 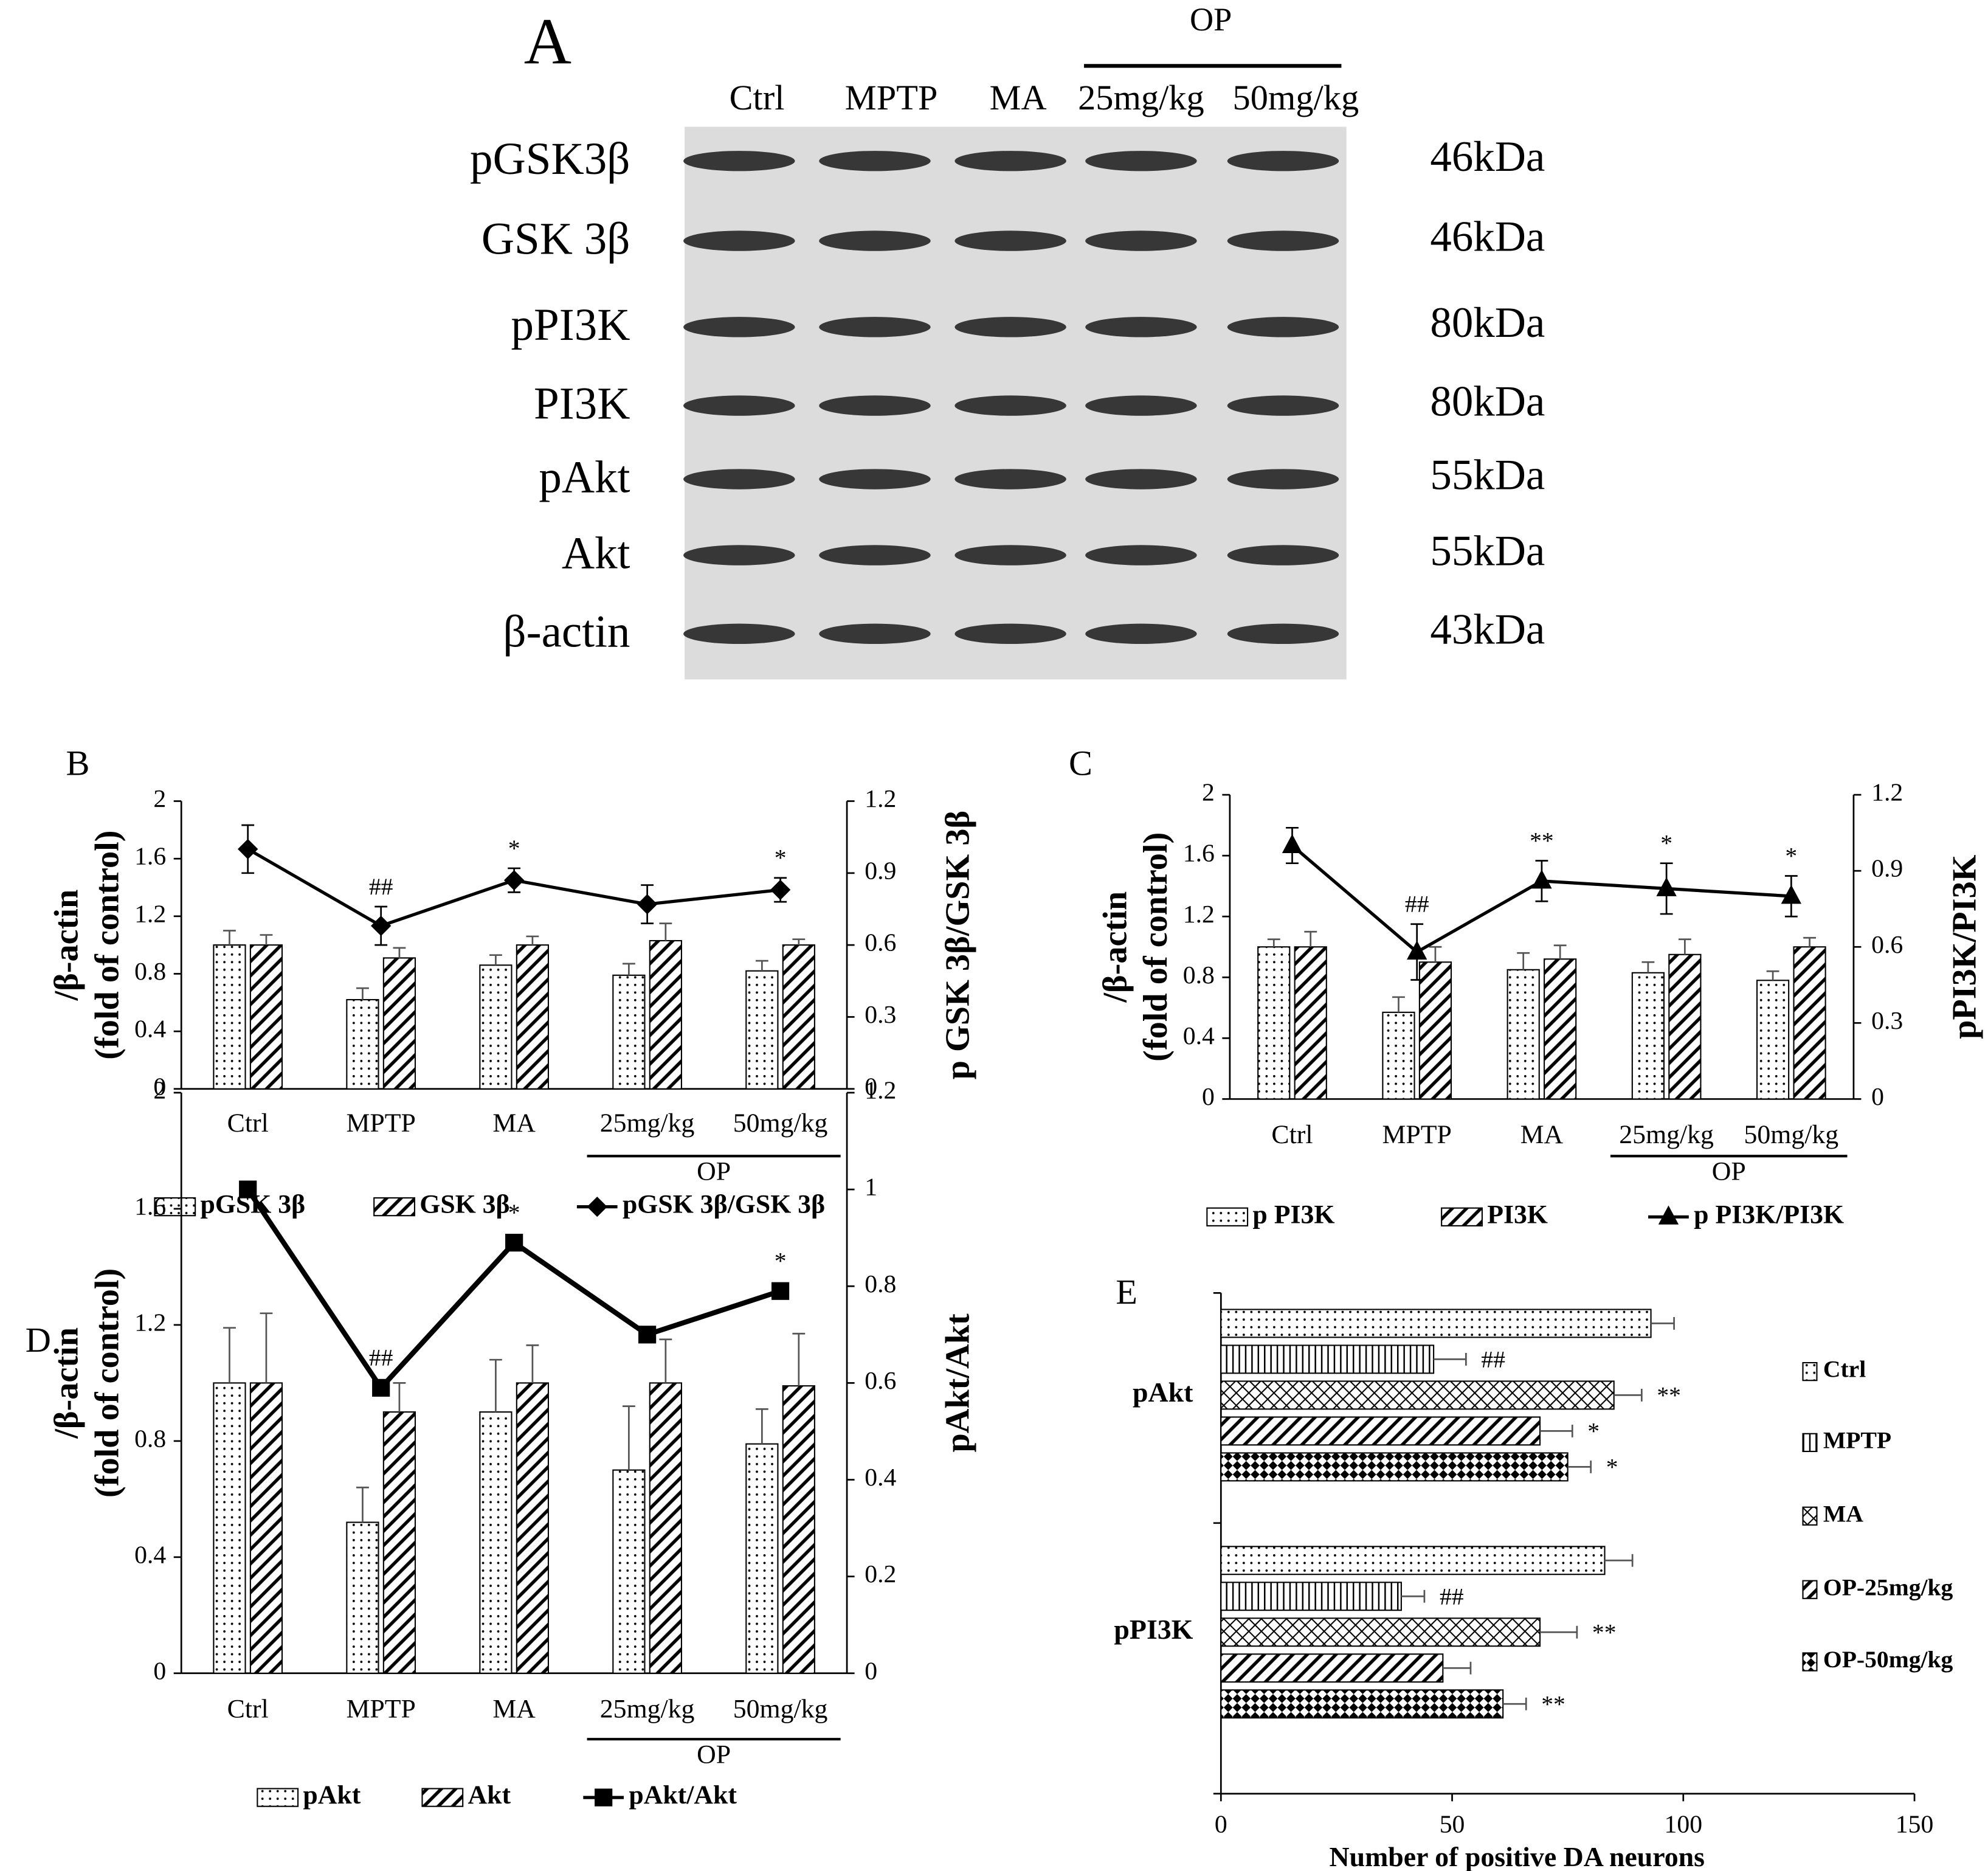 What do you see at coordinates (1487, 630) in the screenshot?
I see `size-label: 43kDa` at bounding box center [1487, 630].